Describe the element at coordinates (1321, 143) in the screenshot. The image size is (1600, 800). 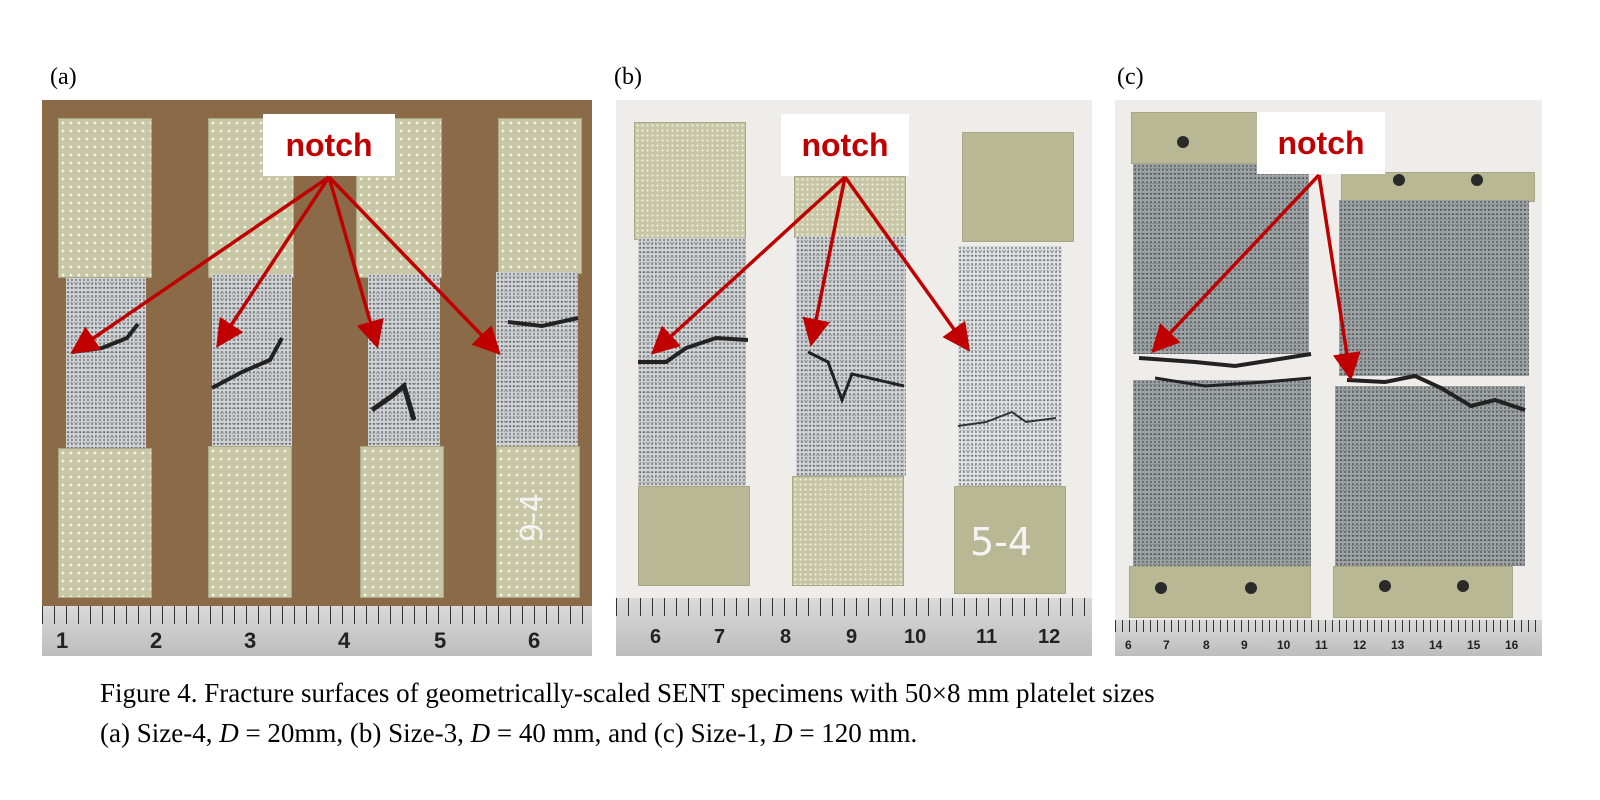
I see `notch-label-c: notch` at that location.